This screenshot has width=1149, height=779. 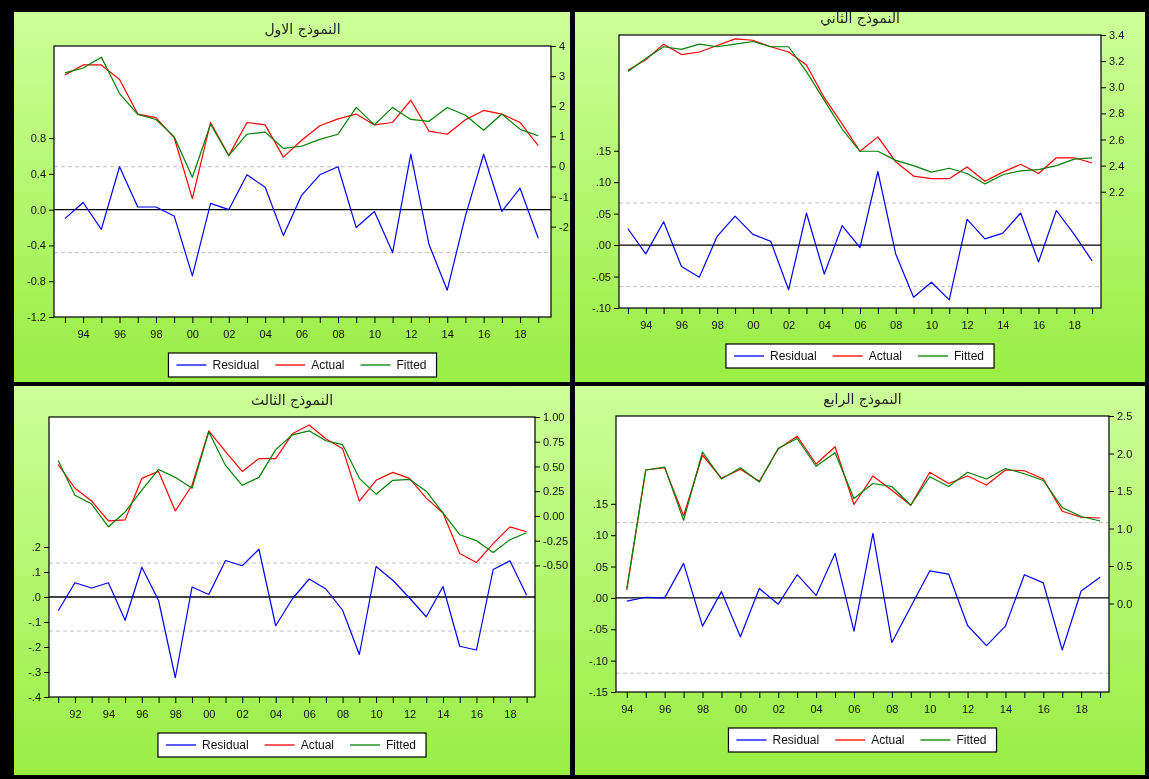 What do you see at coordinates (1125, 566) in the screenshot?
I see `y2-tick-label: 0.5` at bounding box center [1125, 566].